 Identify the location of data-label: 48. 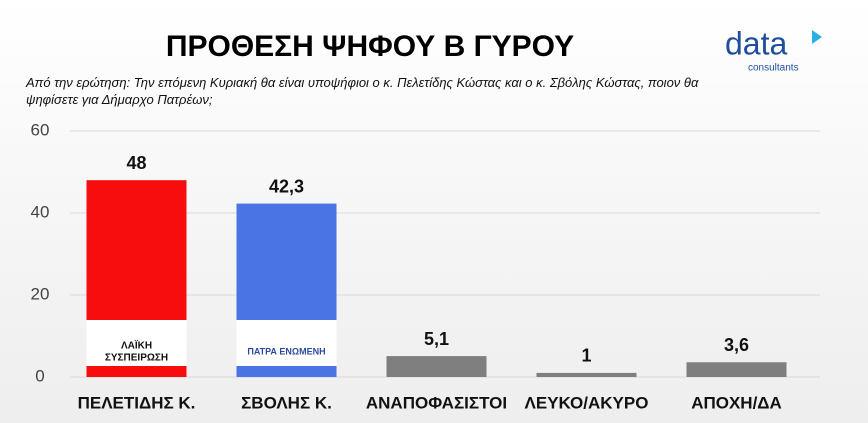
(136, 163).